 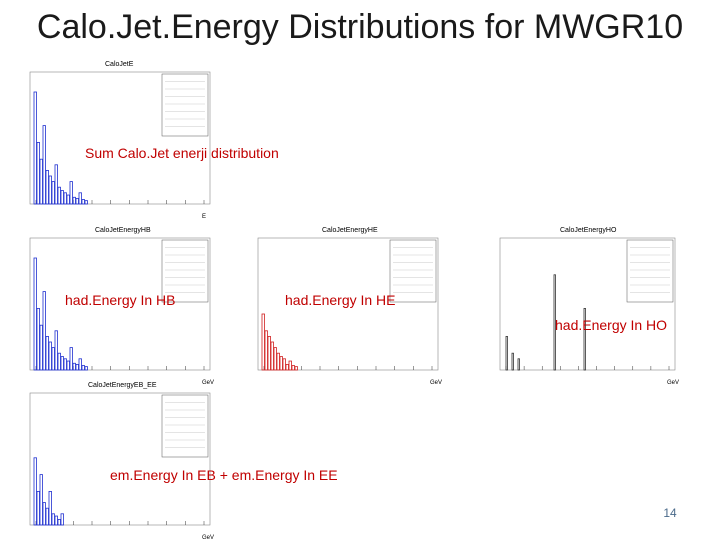 What do you see at coordinates (350, 230) in the screenshot?
I see `histogram-title: CaloJetEnergyHE` at bounding box center [350, 230].